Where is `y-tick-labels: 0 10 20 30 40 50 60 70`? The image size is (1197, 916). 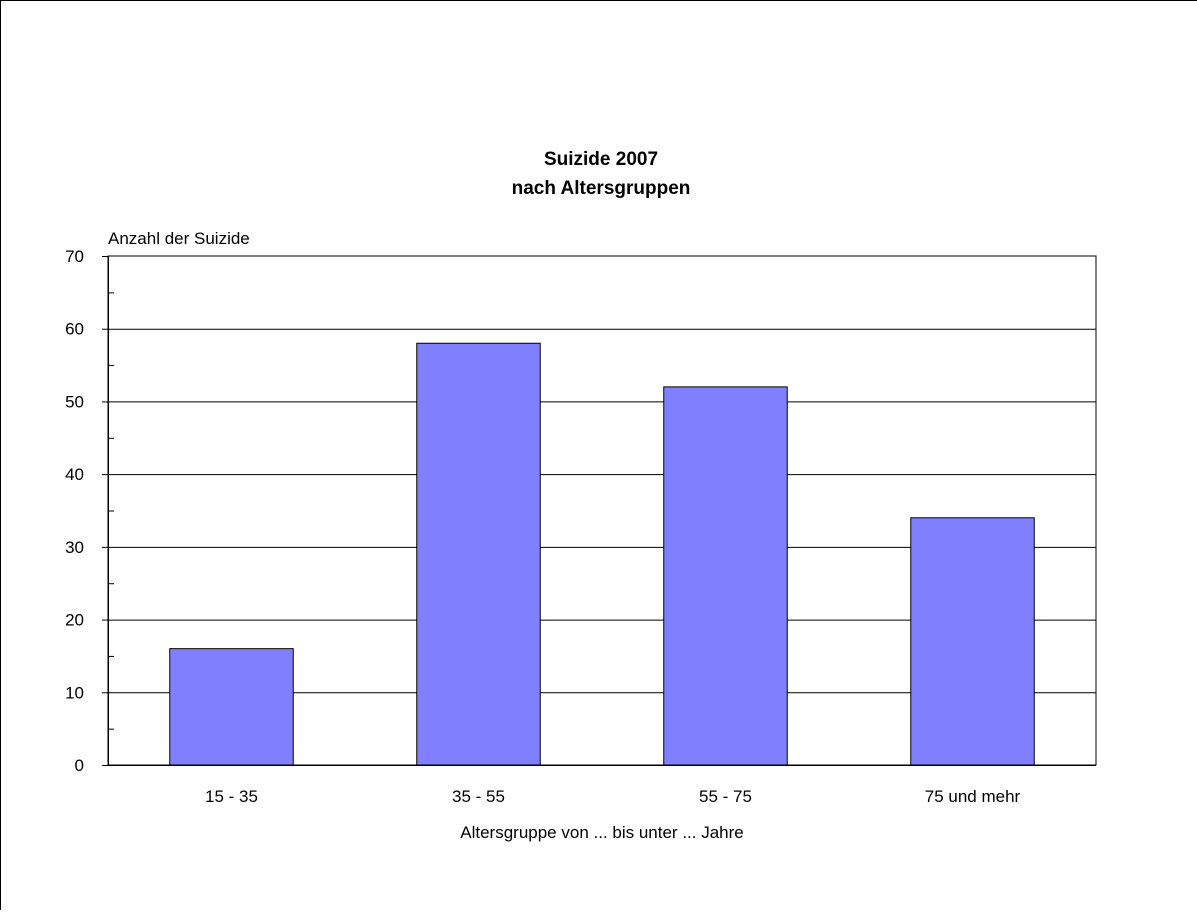
y-tick-labels: 0 10 20 30 40 50 60 70 is located at coordinates (74, 511).